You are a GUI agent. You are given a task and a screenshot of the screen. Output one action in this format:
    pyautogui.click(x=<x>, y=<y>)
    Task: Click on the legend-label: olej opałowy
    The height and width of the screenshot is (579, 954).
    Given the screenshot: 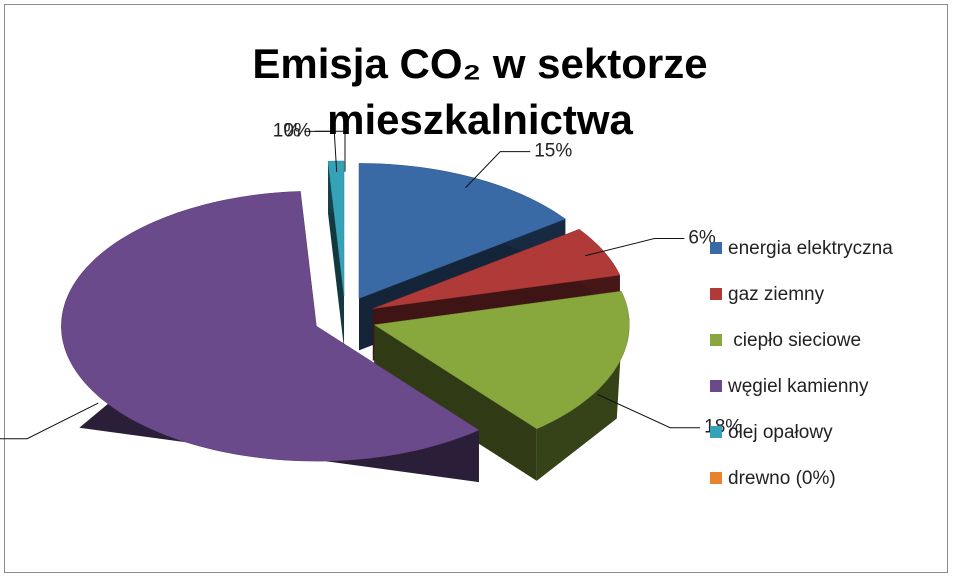 What is the action you would take?
    pyautogui.click(x=780, y=432)
    